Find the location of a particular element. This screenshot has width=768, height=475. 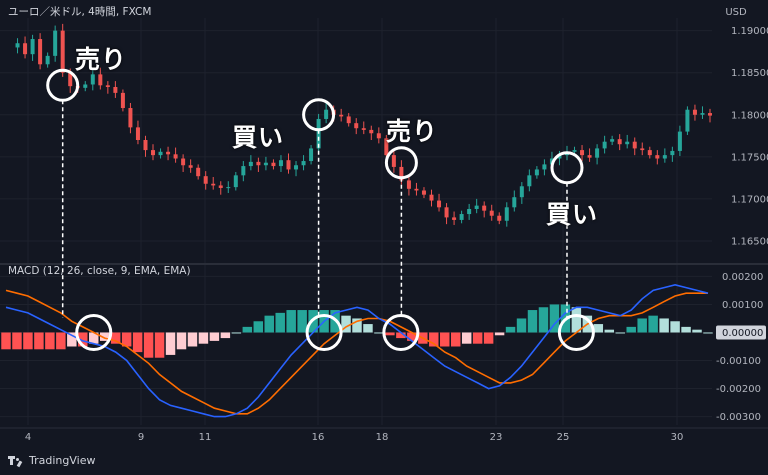

time-axis-tick: 11 is located at coordinates (205, 437).